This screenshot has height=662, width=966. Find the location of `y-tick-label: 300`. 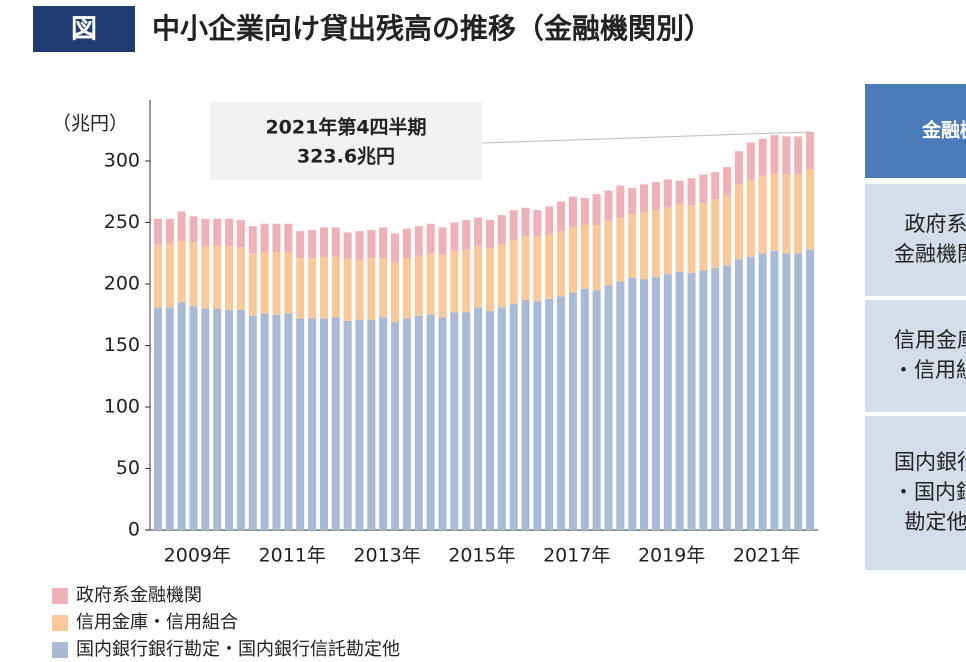

y-tick-label: 300 is located at coordinates (122, 161).